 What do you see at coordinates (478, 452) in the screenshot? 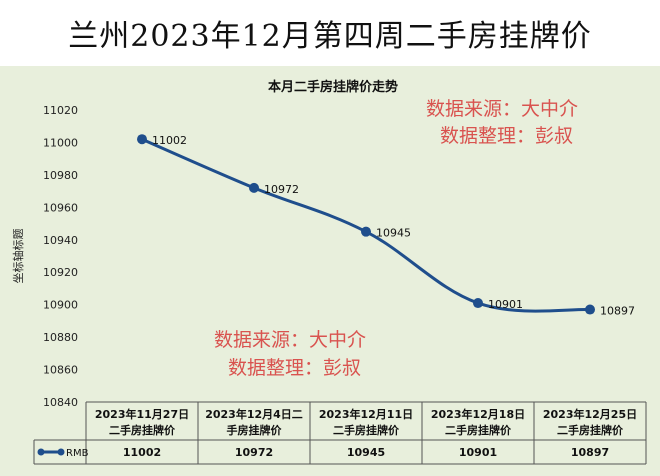
I see `table-value-cell: 10901` at bounding box center [478, 452].